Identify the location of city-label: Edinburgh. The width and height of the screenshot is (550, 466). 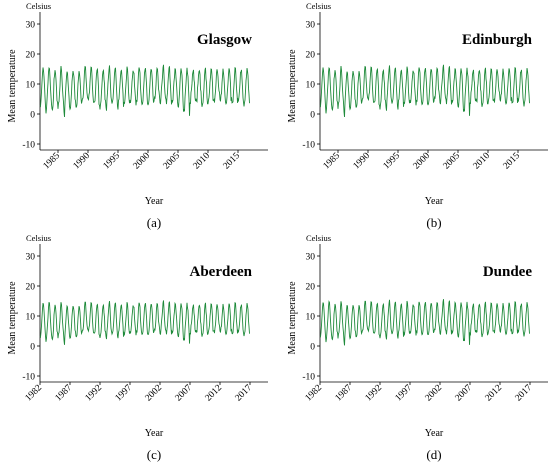
(497, 40).